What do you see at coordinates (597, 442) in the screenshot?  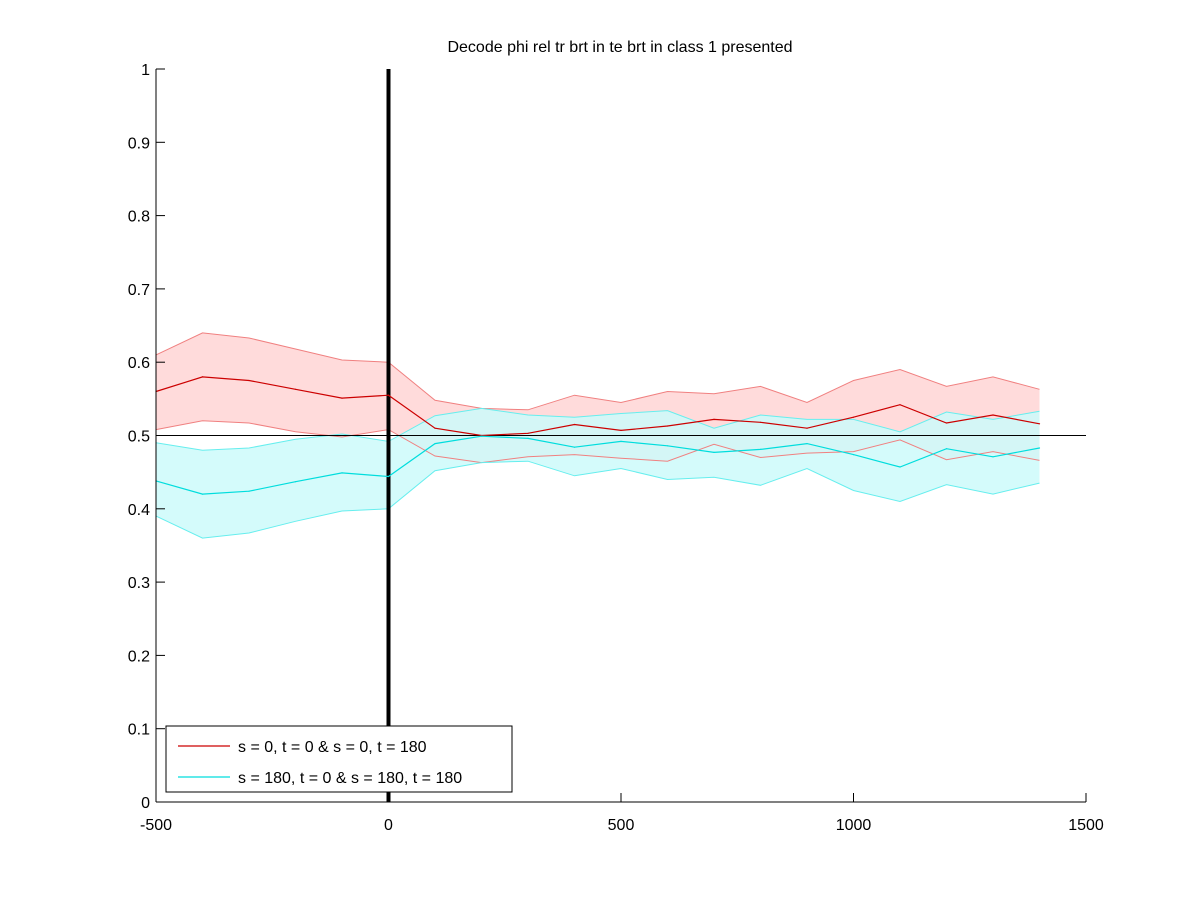 I see `series-0-lower-edge` at bounding box center [597, 442].